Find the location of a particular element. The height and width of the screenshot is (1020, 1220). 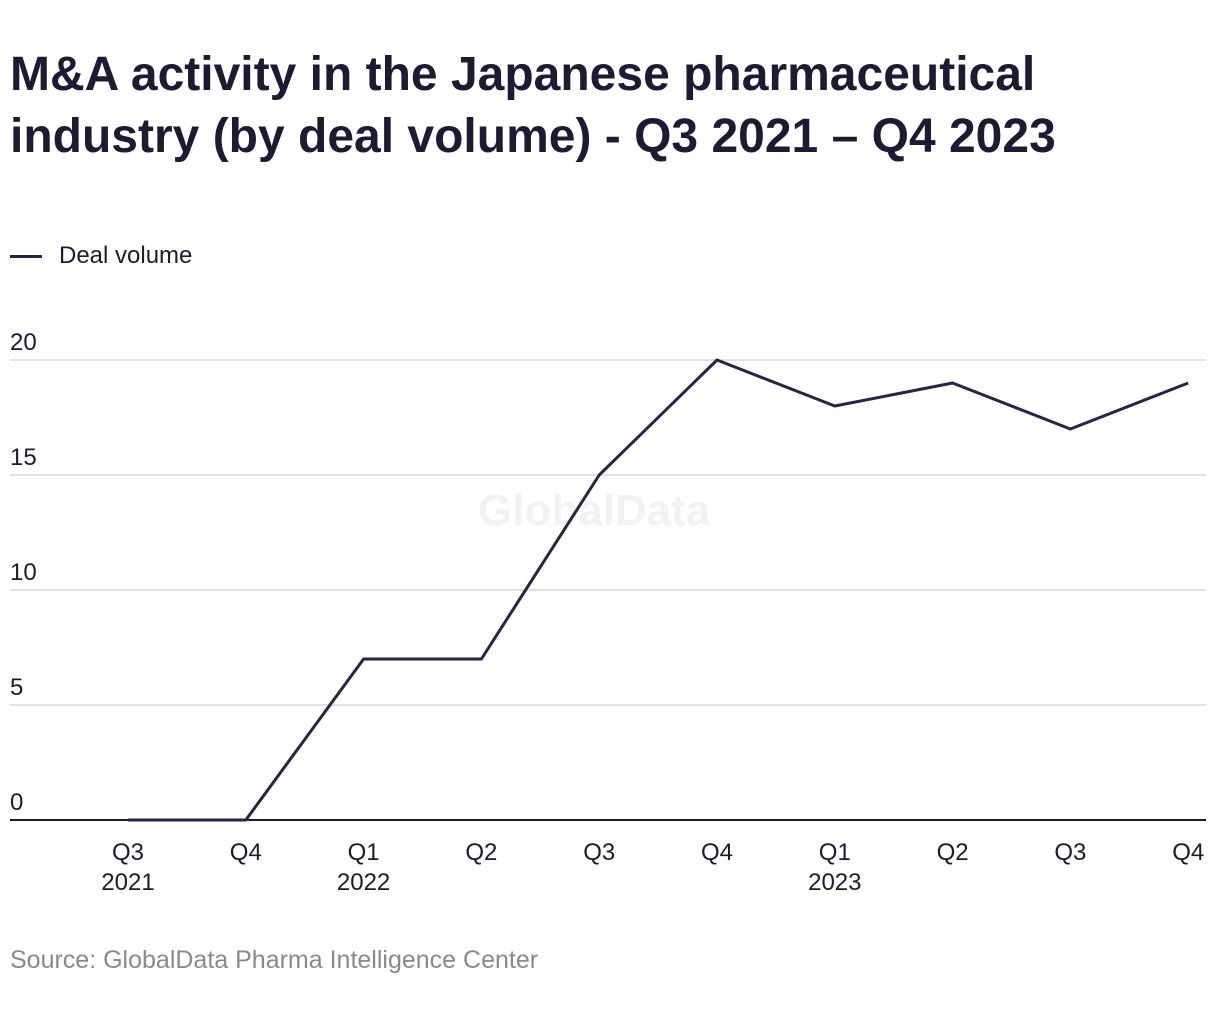

x-tick-year-label: 2022 is located at coordinates (363, 882).